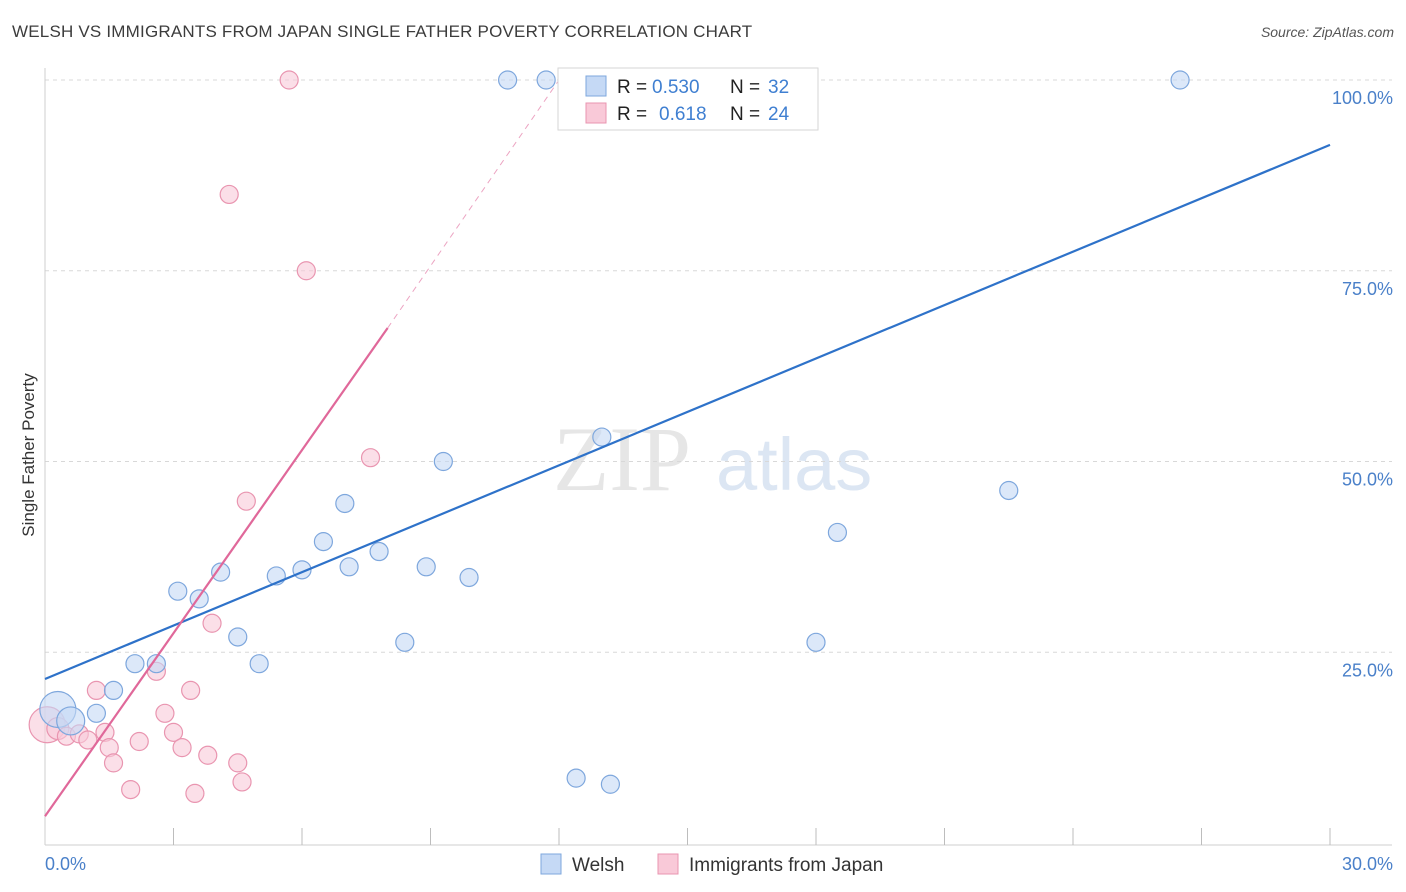 The width and height of the screenshot is (1406, 892). I want to click on bottom-legend-welsh: Welsh, so click(598, 865).